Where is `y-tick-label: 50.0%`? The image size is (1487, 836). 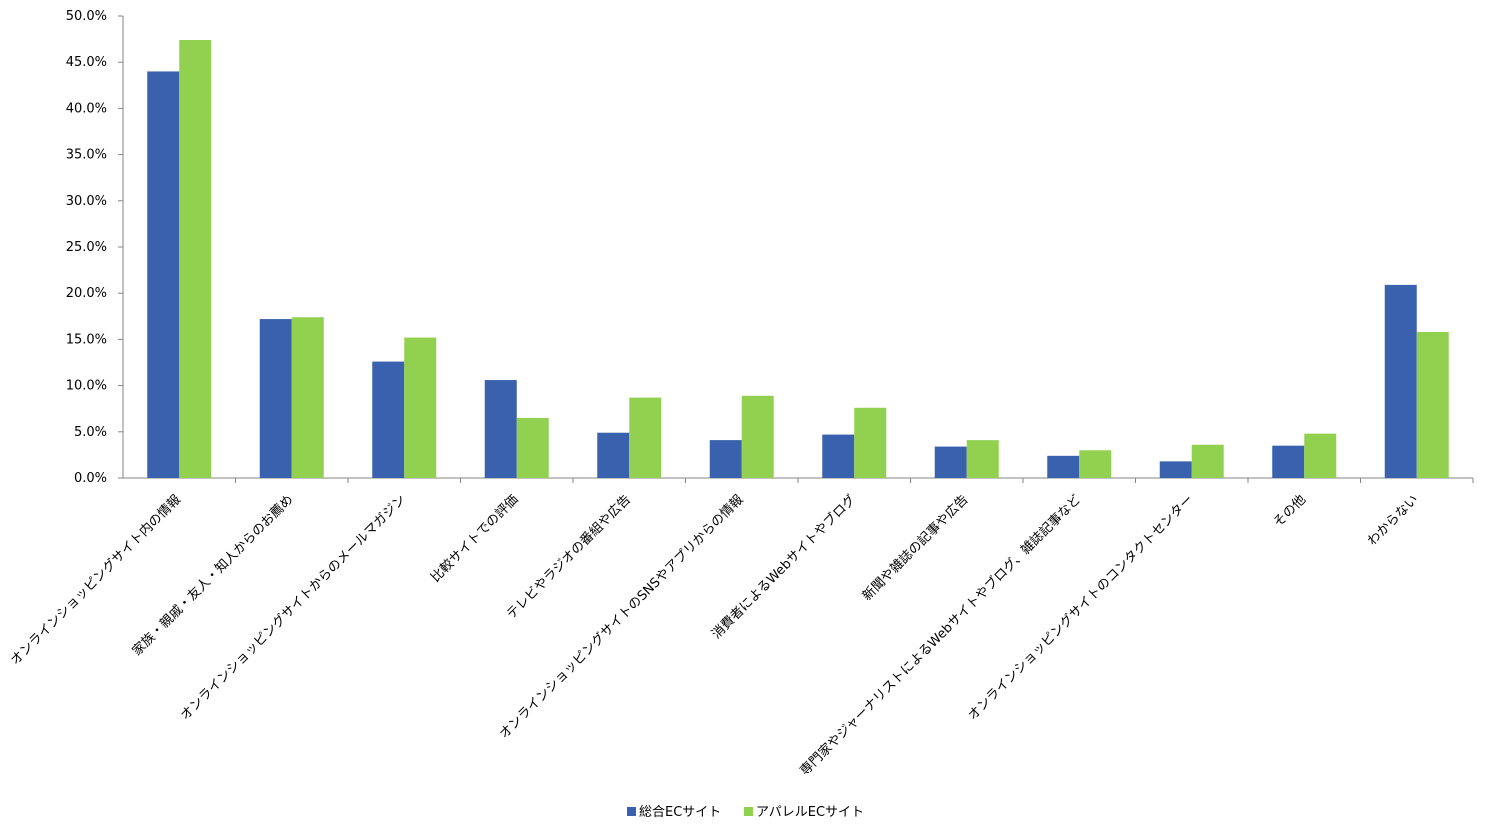
y-tick-label: 50.0% is located at coordinates (86, 16).